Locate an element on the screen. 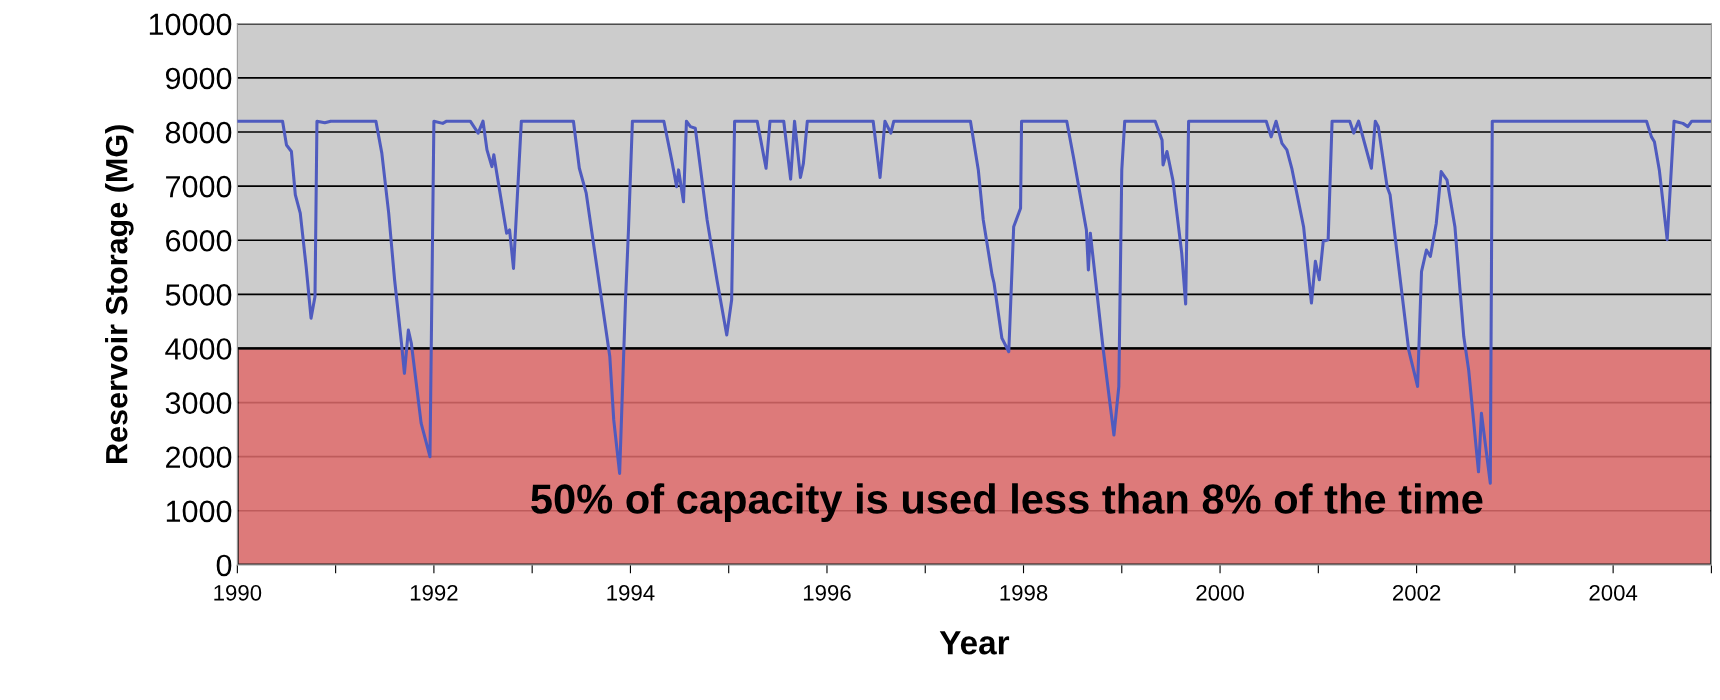 Image resolution: width=1720 pixels, height=700 pixels. y-tick-label: 10000 is located at coordinates (190, 24).